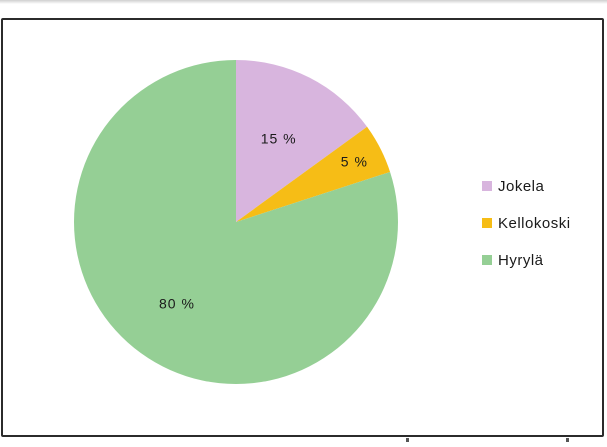 The width and height of the screenshot is (607, 447). What do you see at coordinates (521, 260) in the screenshot?
I see `legend-label-hyrylä: Hyrylä` at bounding box center [521, 260].